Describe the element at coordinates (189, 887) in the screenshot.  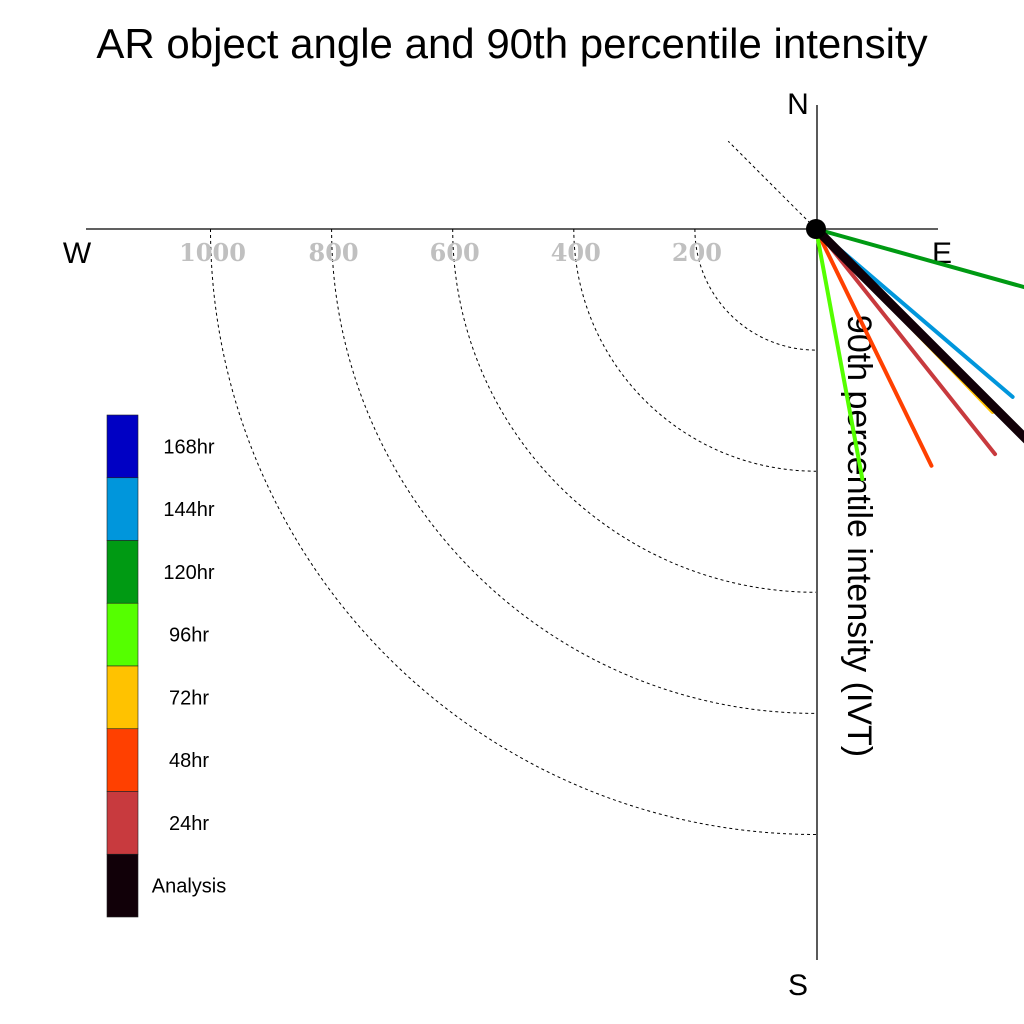
I see `legend-label: Analysis` at that location.